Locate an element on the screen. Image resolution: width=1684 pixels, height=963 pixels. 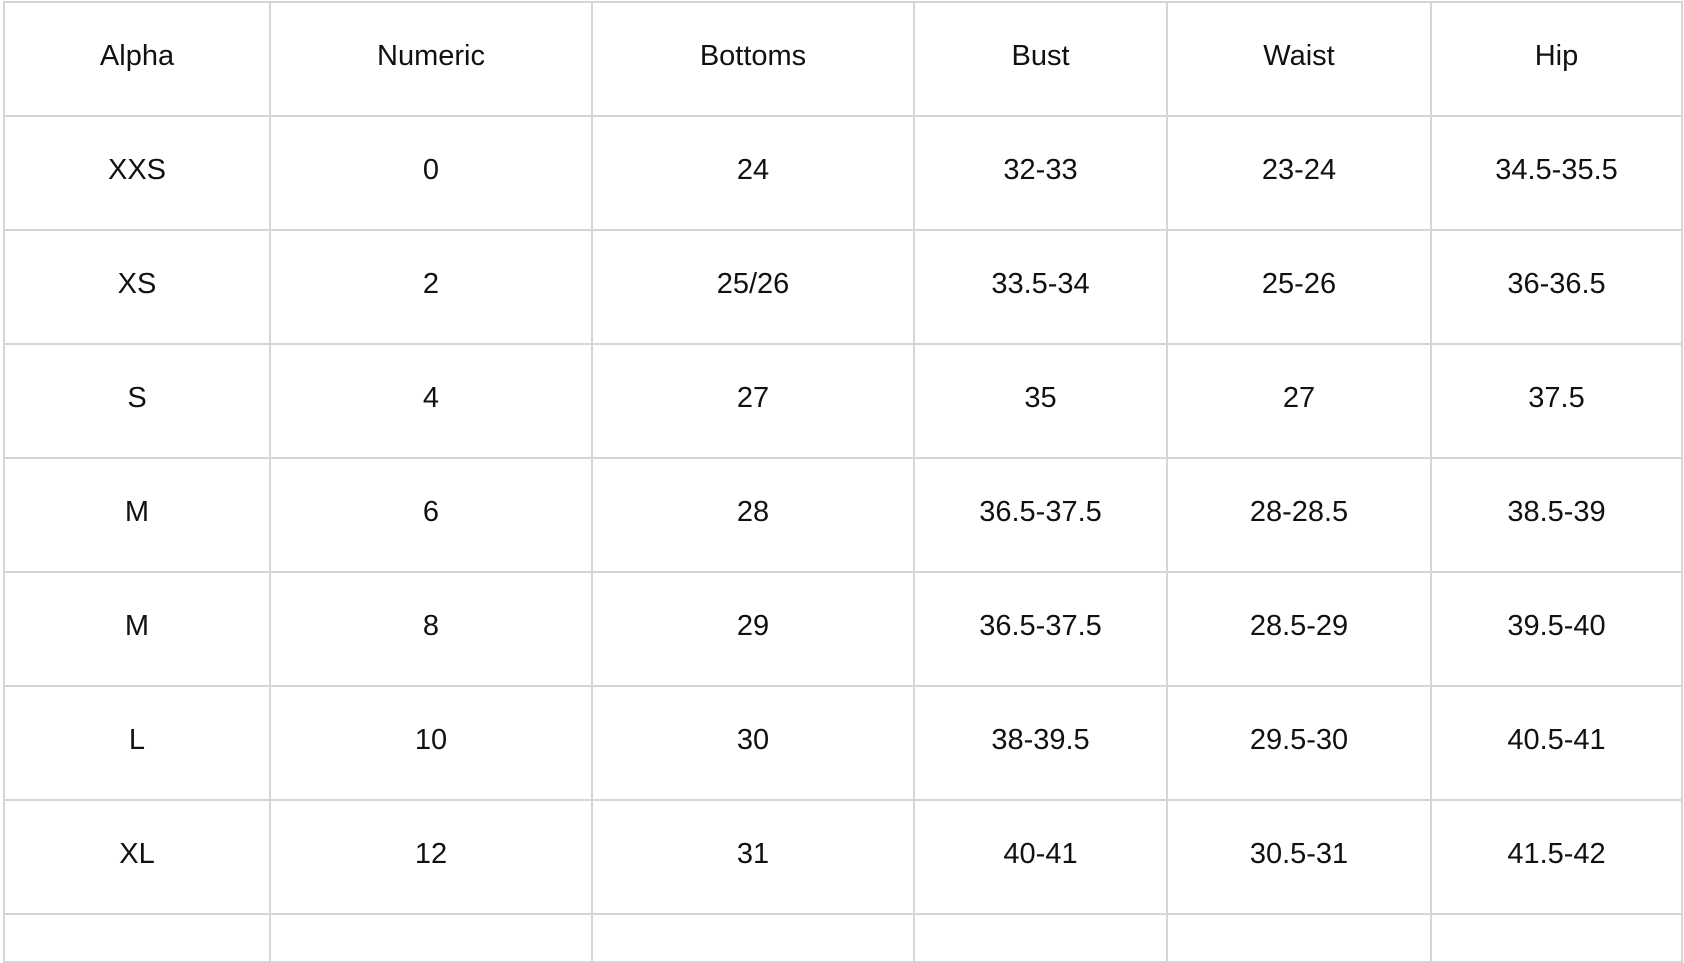
table-cell: 10 is located at coordinates (431, 743).